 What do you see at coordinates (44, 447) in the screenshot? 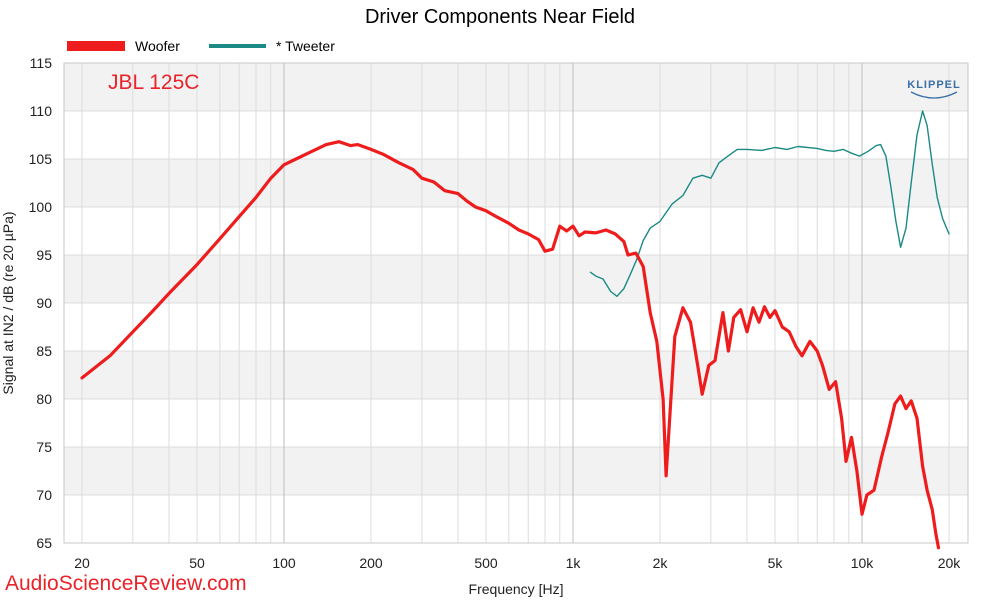
I see `y-tick-label: 75` at bounding box center [44, 447].